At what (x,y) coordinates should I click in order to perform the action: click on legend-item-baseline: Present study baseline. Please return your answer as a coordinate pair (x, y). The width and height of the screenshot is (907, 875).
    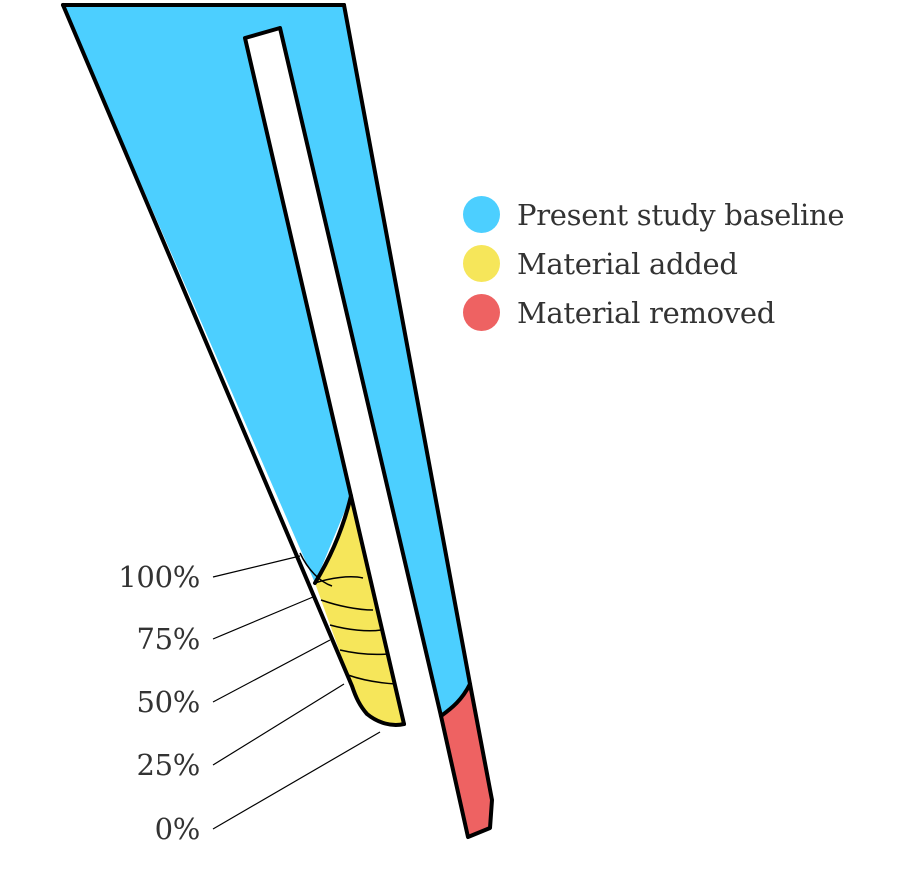
    Looking at the image, I should click on (653, 214).